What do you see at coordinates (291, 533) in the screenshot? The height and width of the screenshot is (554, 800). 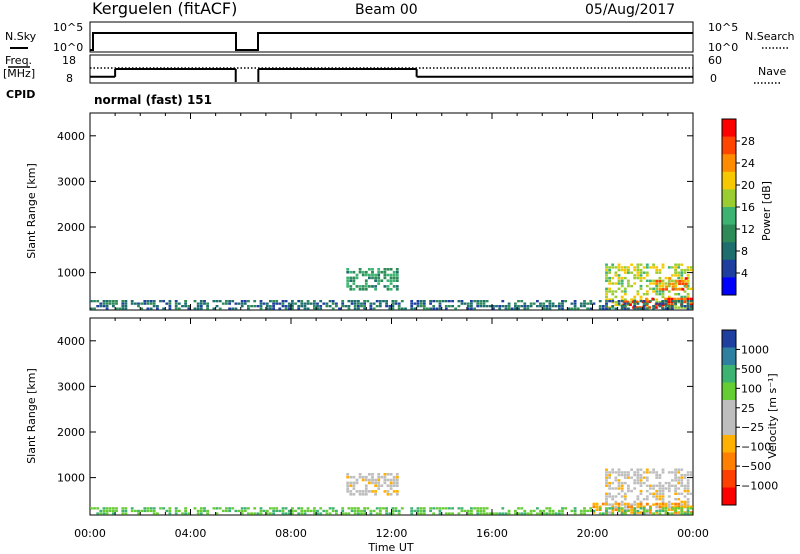 I see `x-tick-label: 08:00` at bounding box center [291, 533].